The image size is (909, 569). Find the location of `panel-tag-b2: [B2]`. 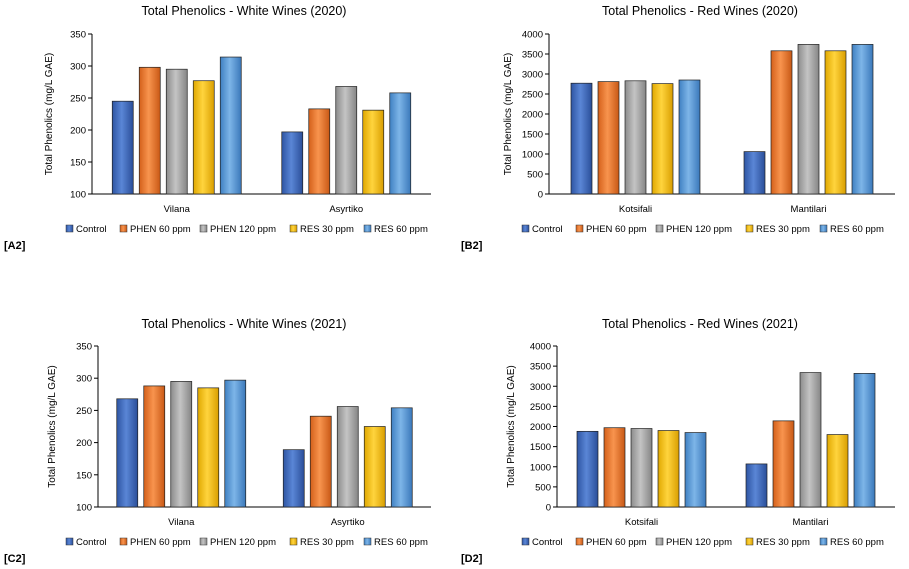

panel-tag-b2: [B2] is located at coordinates (472, 246).